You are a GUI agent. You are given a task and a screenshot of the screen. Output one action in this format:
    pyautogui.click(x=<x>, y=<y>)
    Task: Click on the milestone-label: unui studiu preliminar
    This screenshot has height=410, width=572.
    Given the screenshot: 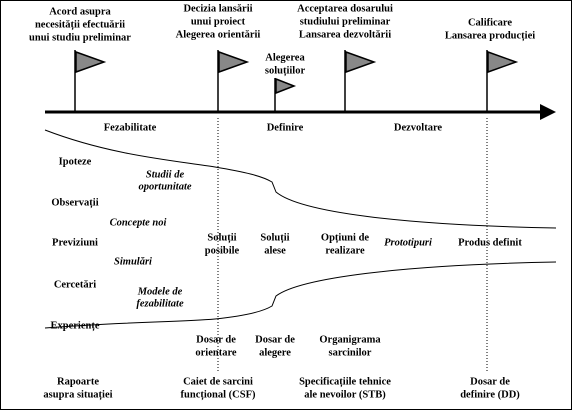 What is the action you would take?
    pyautogui.click(x=80, y=37)
    